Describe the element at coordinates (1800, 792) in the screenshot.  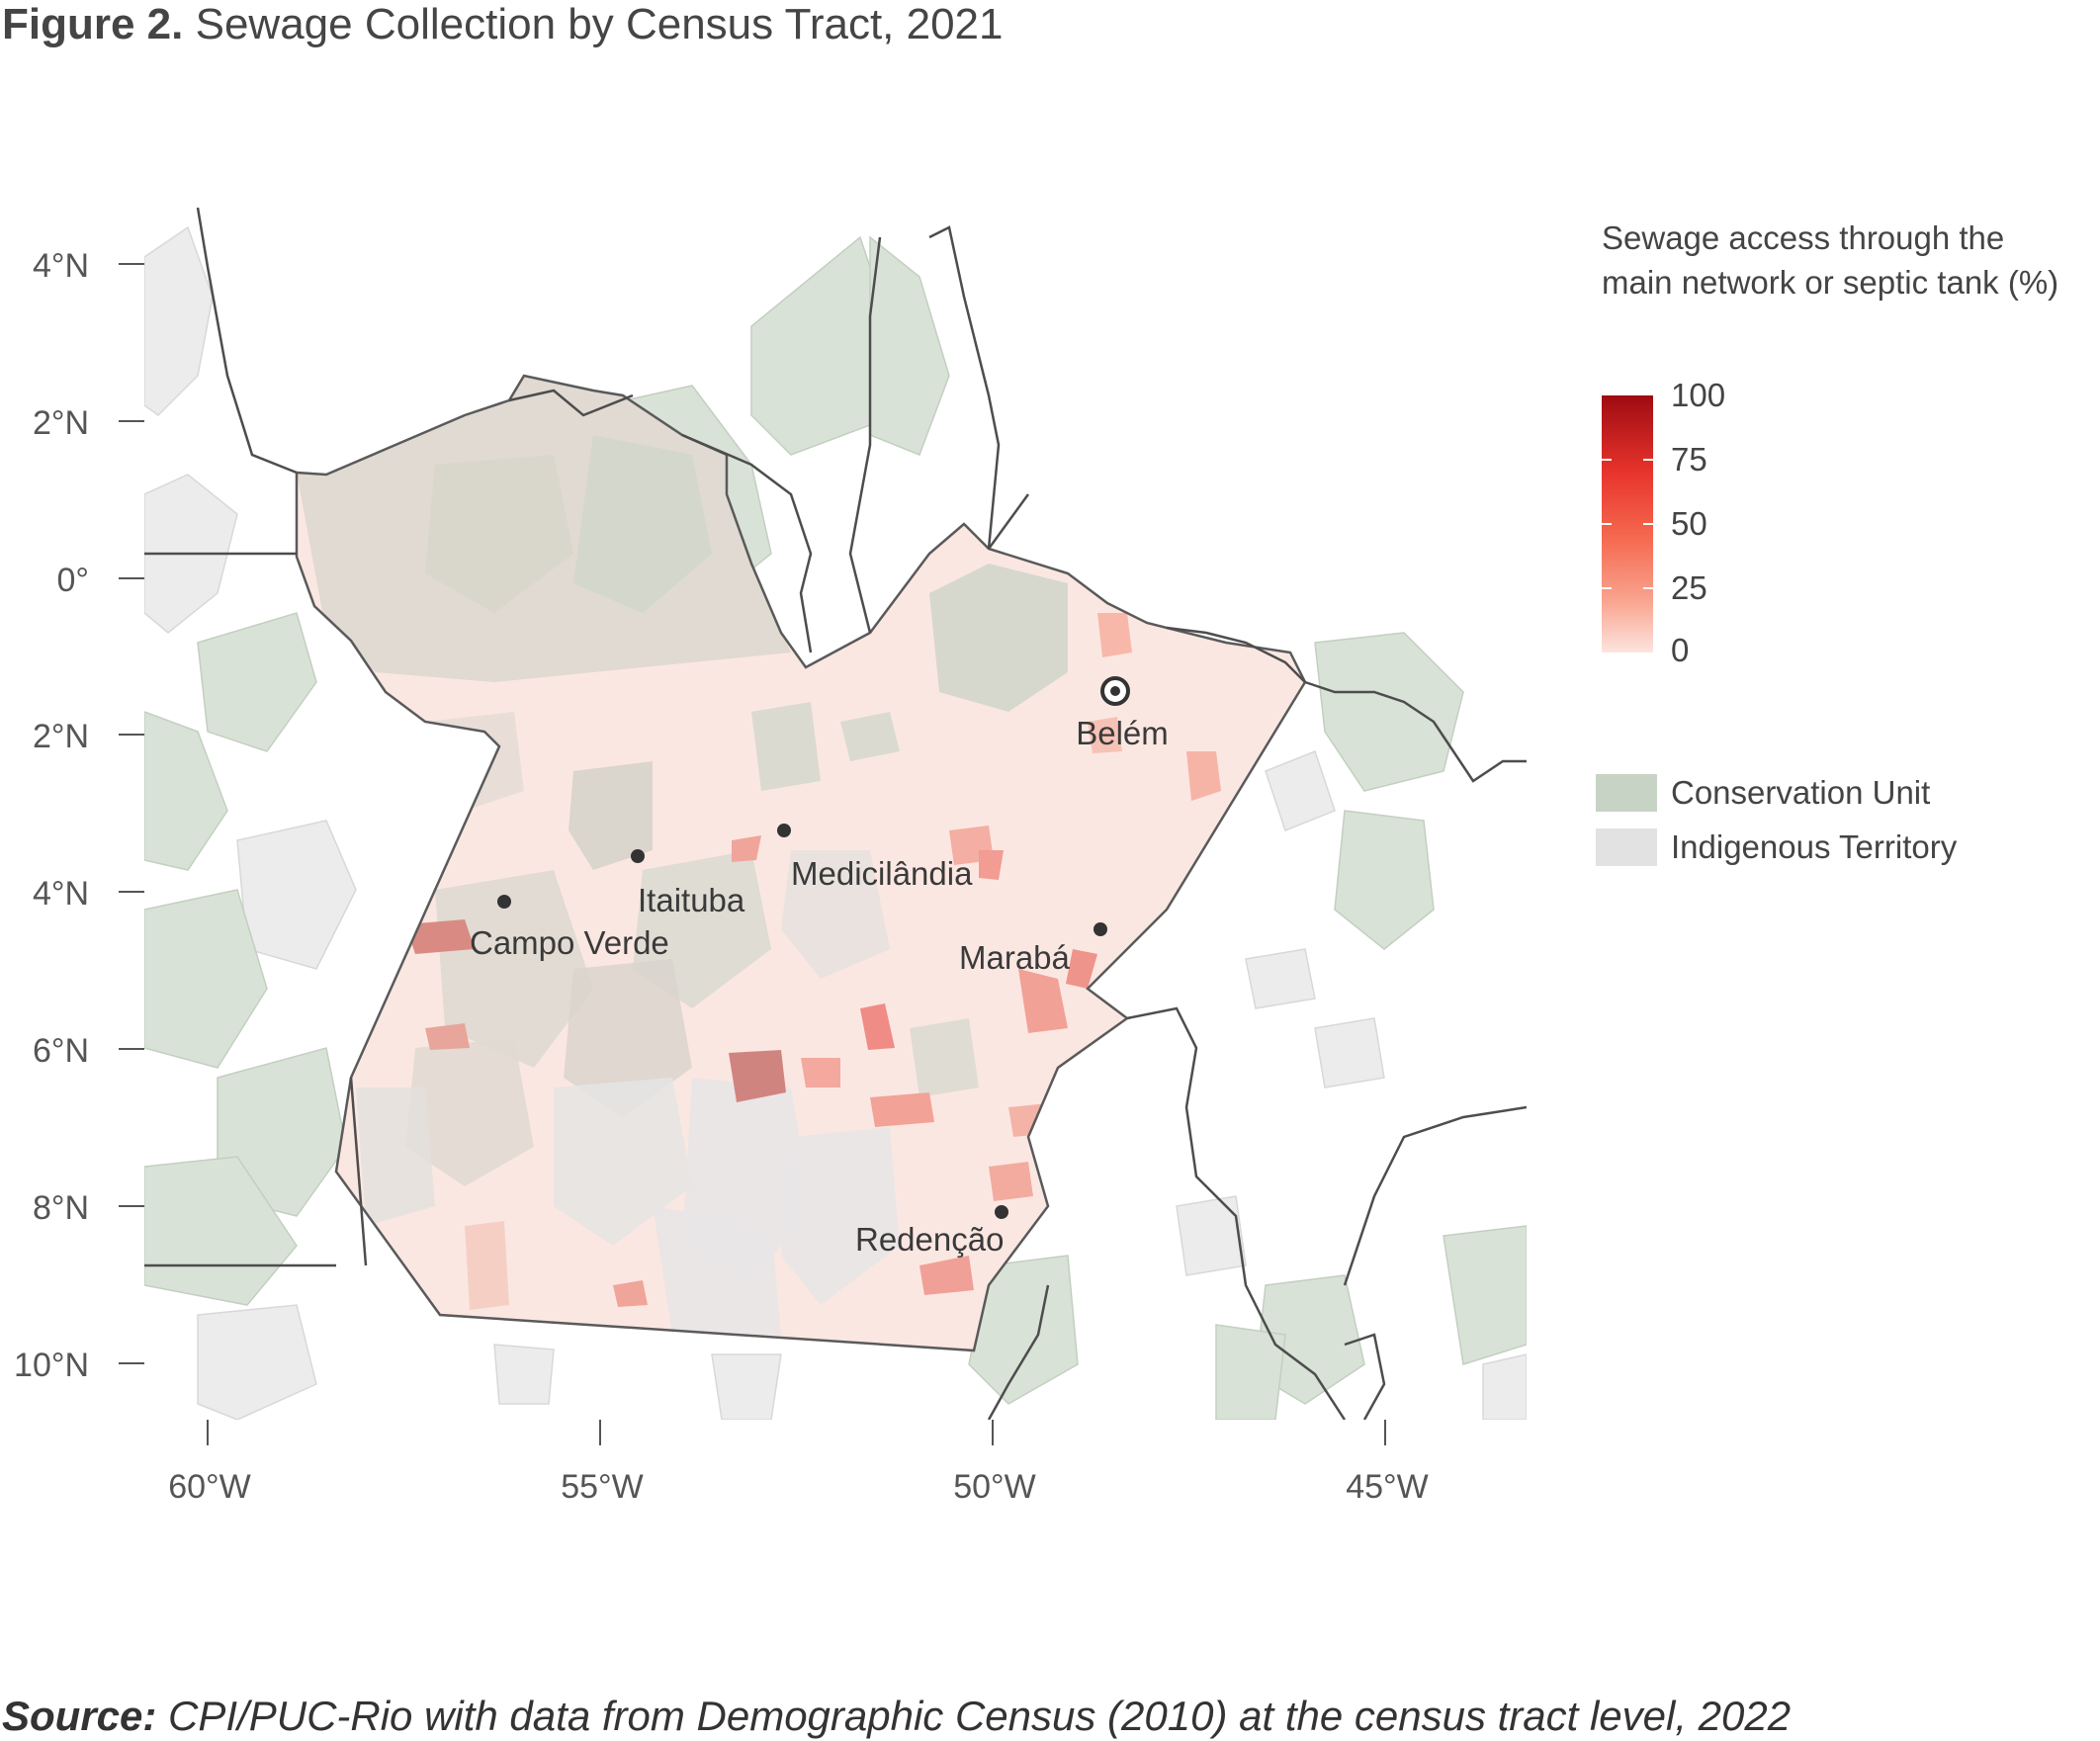
I see `legend-label-conservation-unit: Conservation Unit` at that location.